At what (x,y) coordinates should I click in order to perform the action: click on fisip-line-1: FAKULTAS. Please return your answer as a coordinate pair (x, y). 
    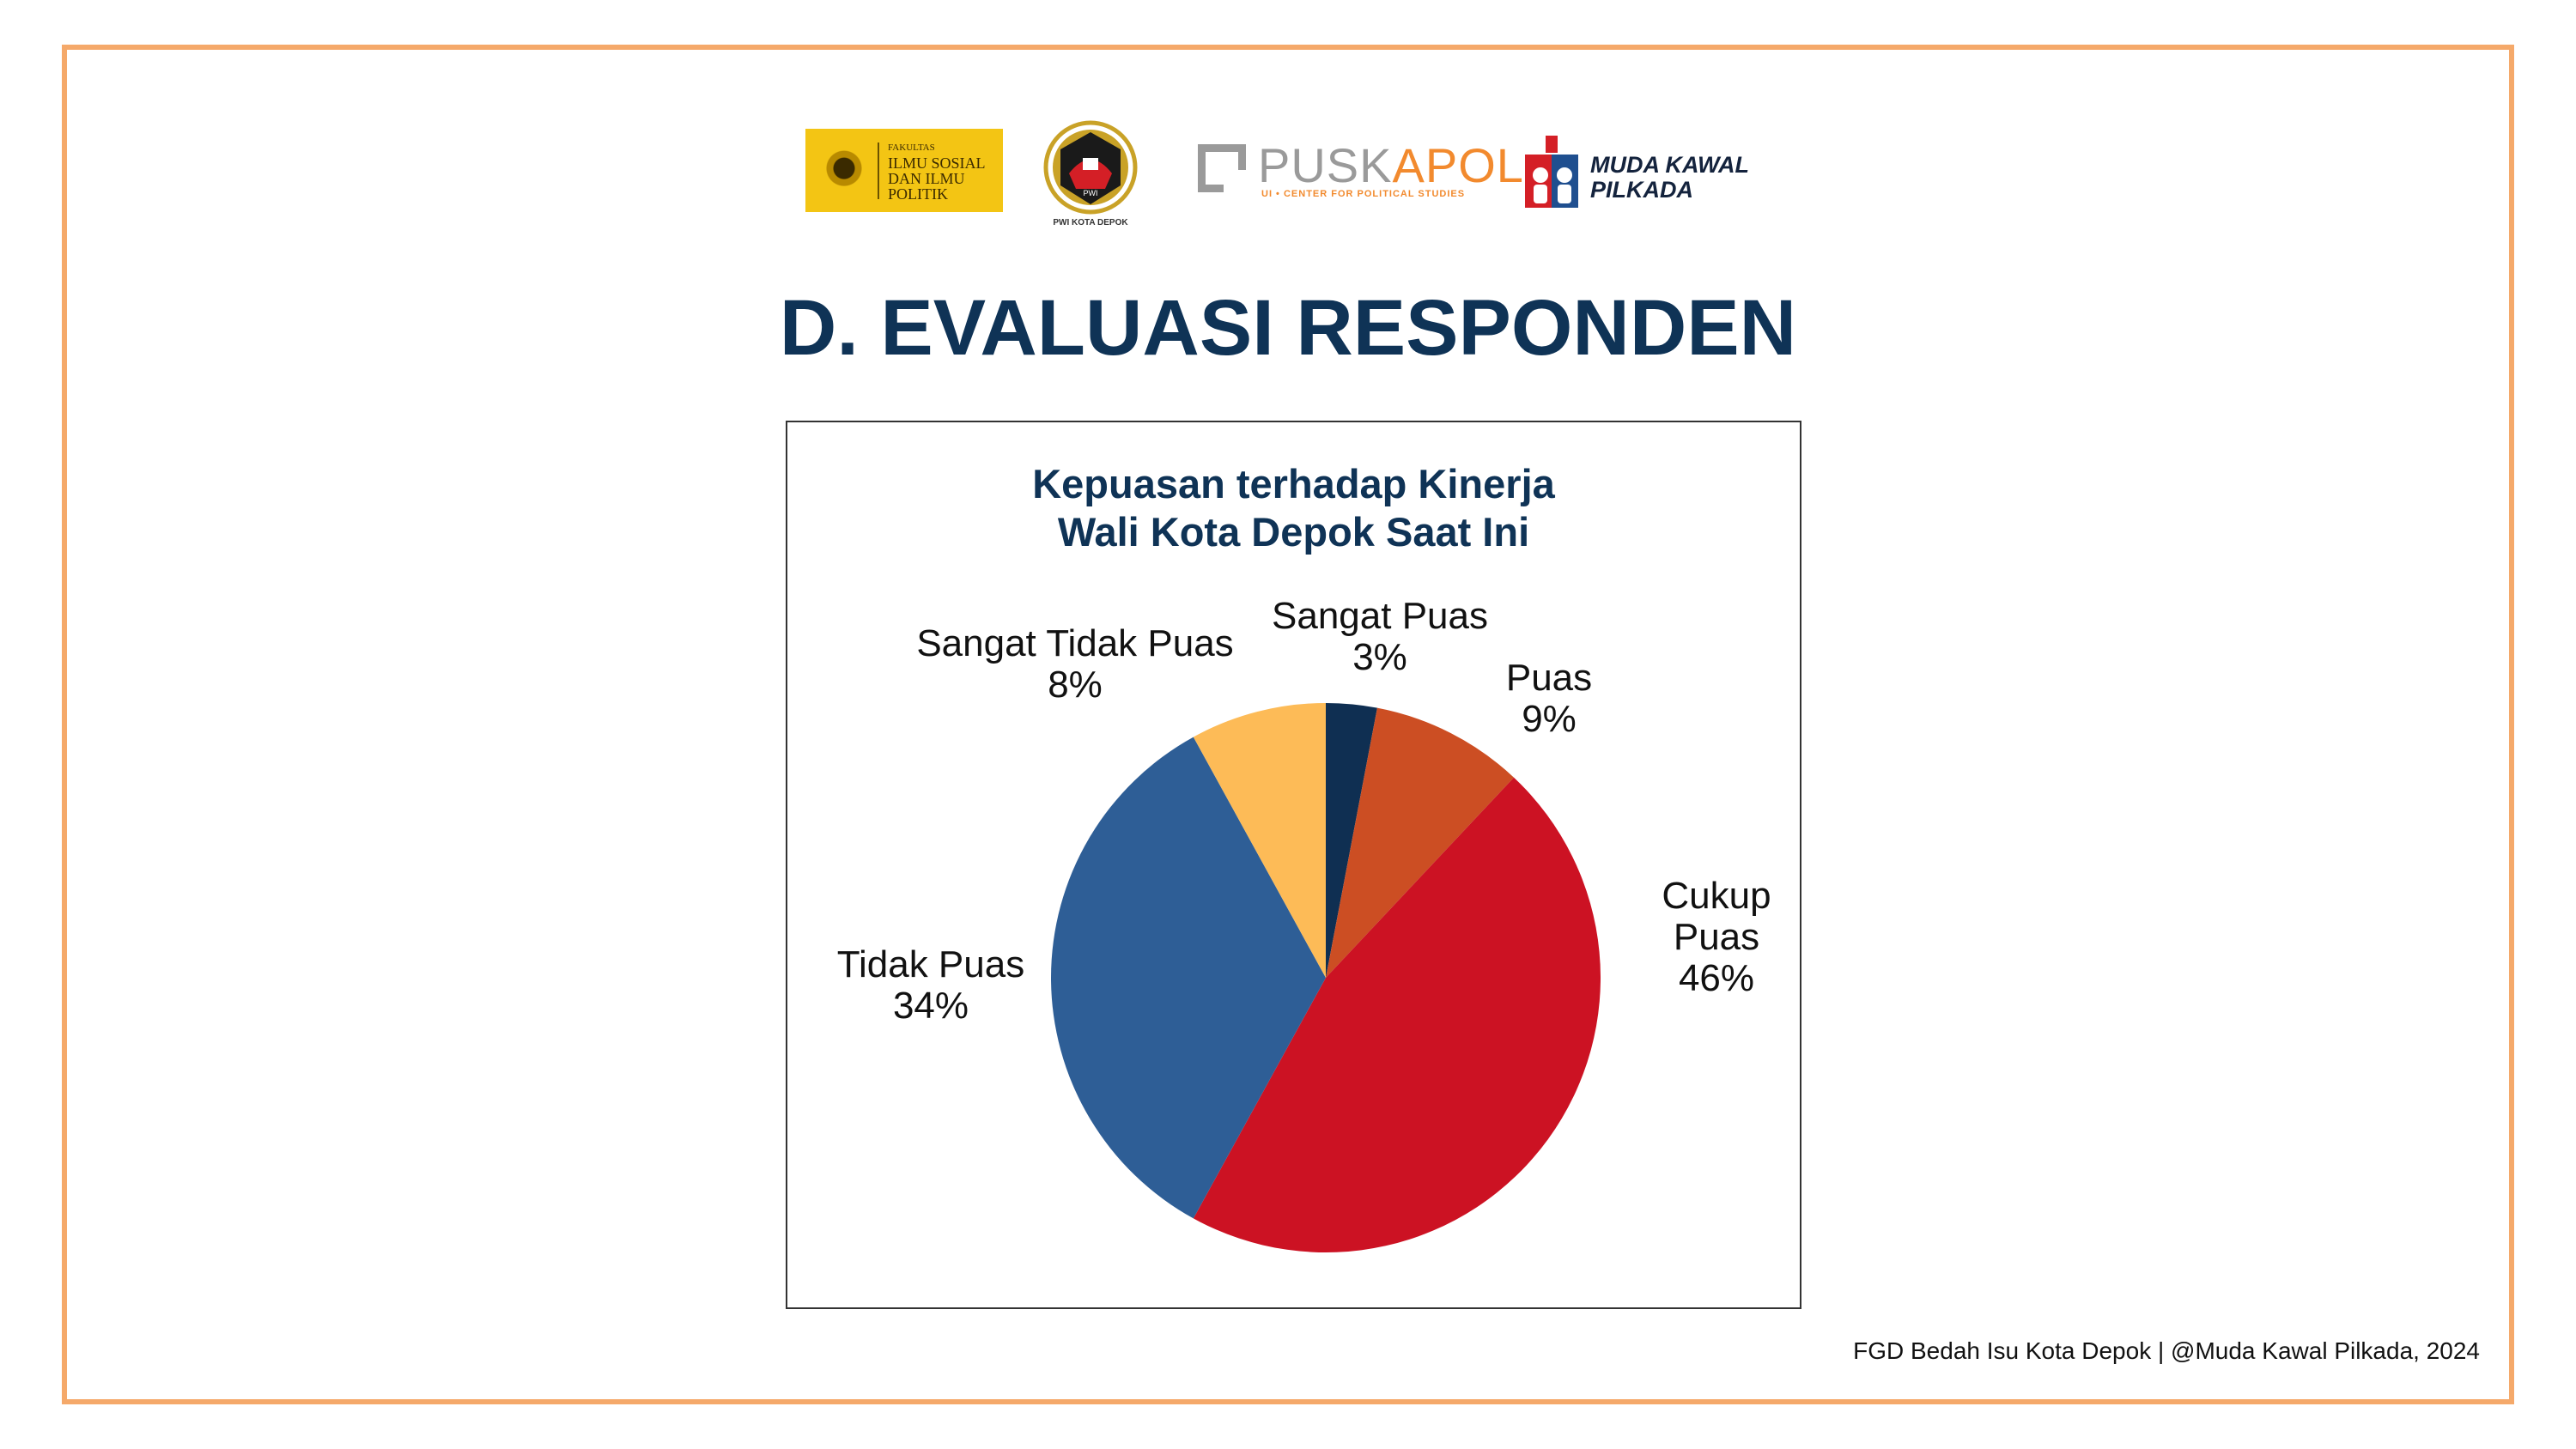
    Looking at the image, I should click on (911, 147).